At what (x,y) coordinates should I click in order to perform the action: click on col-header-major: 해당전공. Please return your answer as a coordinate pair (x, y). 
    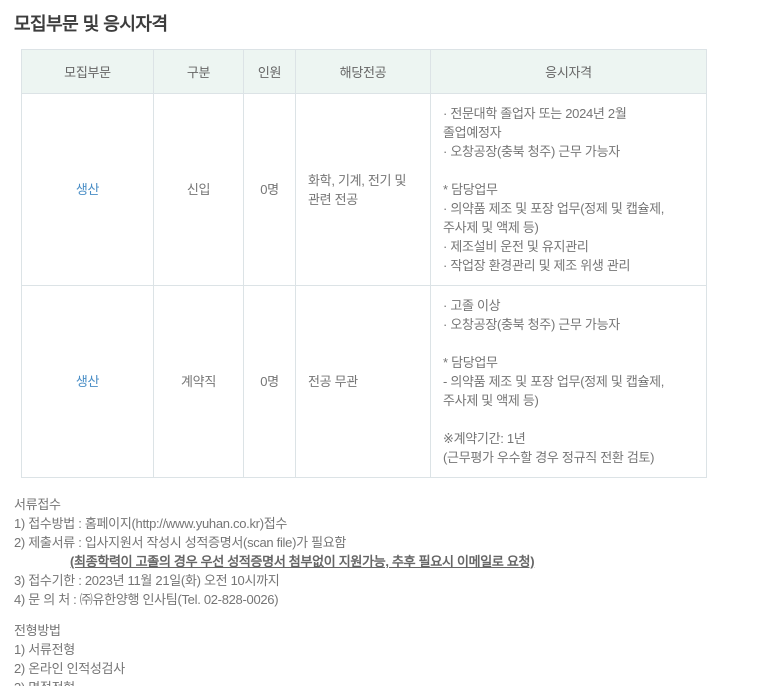
    Looking at the image, I should click on (363, 71).